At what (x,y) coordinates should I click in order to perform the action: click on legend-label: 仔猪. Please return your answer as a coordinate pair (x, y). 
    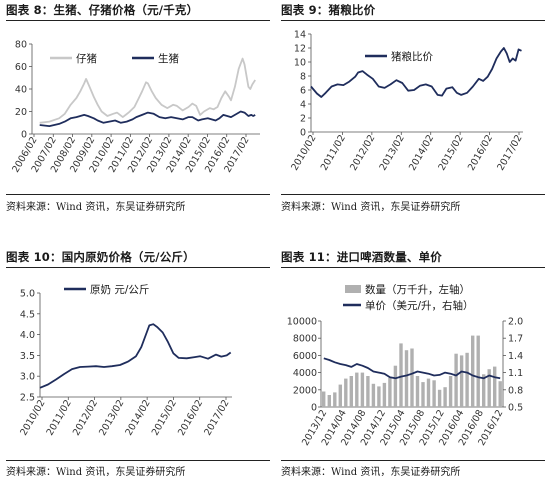
    Looking at the image, I should click on (86, 59).